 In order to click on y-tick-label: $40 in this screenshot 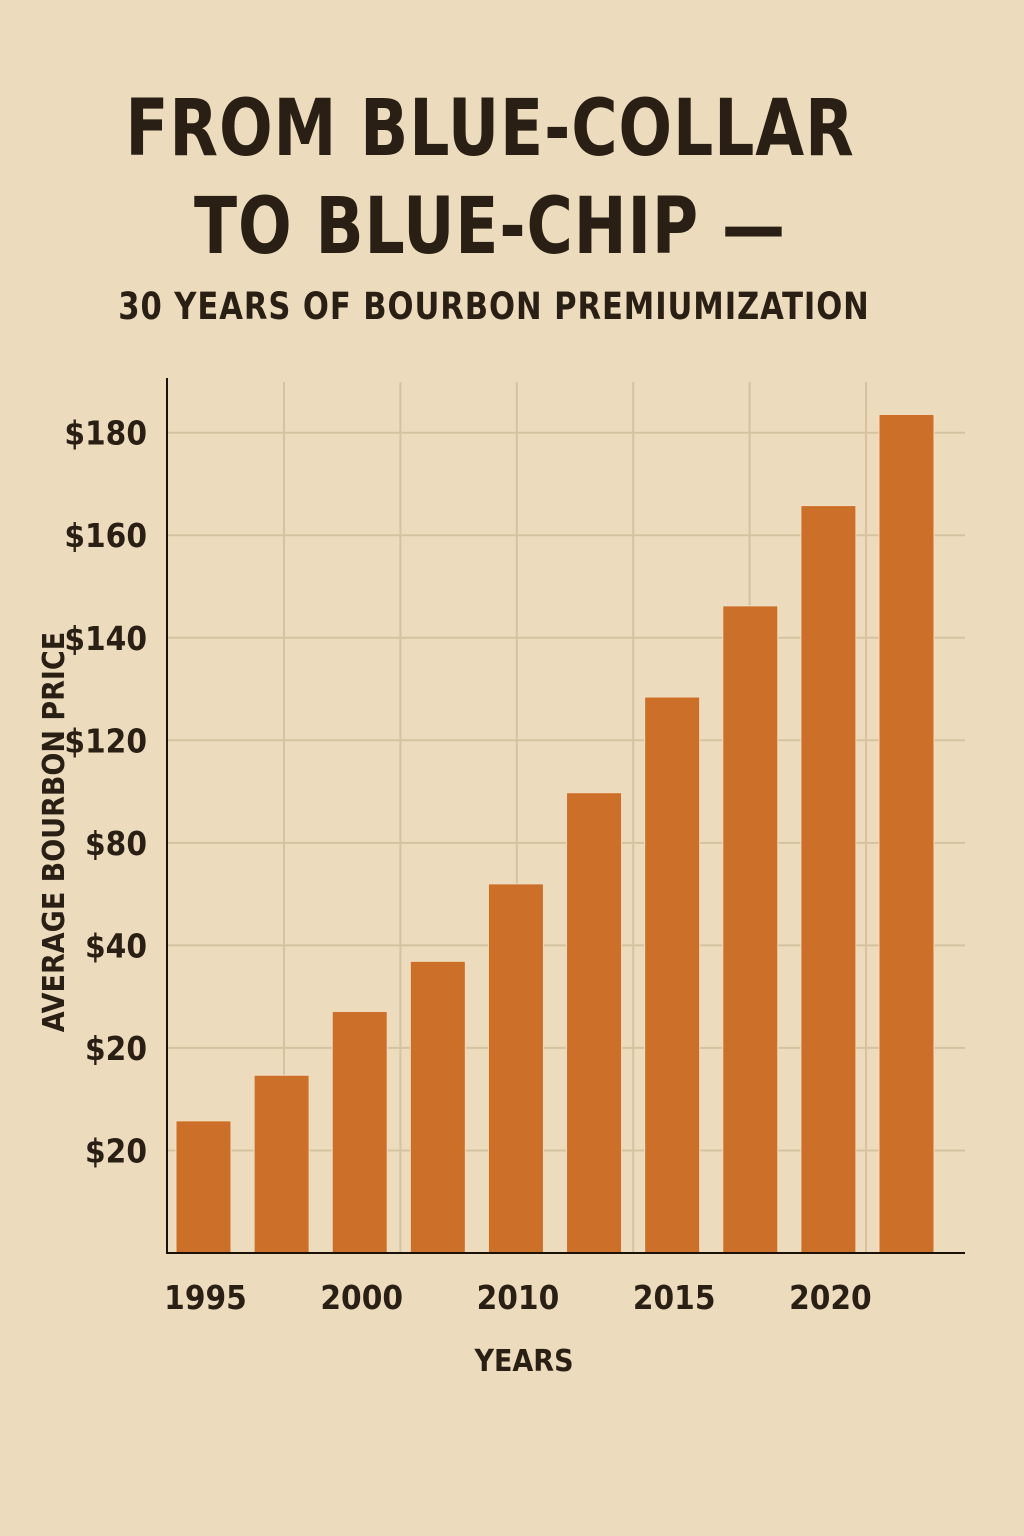, I will do `click(116, 945)`.